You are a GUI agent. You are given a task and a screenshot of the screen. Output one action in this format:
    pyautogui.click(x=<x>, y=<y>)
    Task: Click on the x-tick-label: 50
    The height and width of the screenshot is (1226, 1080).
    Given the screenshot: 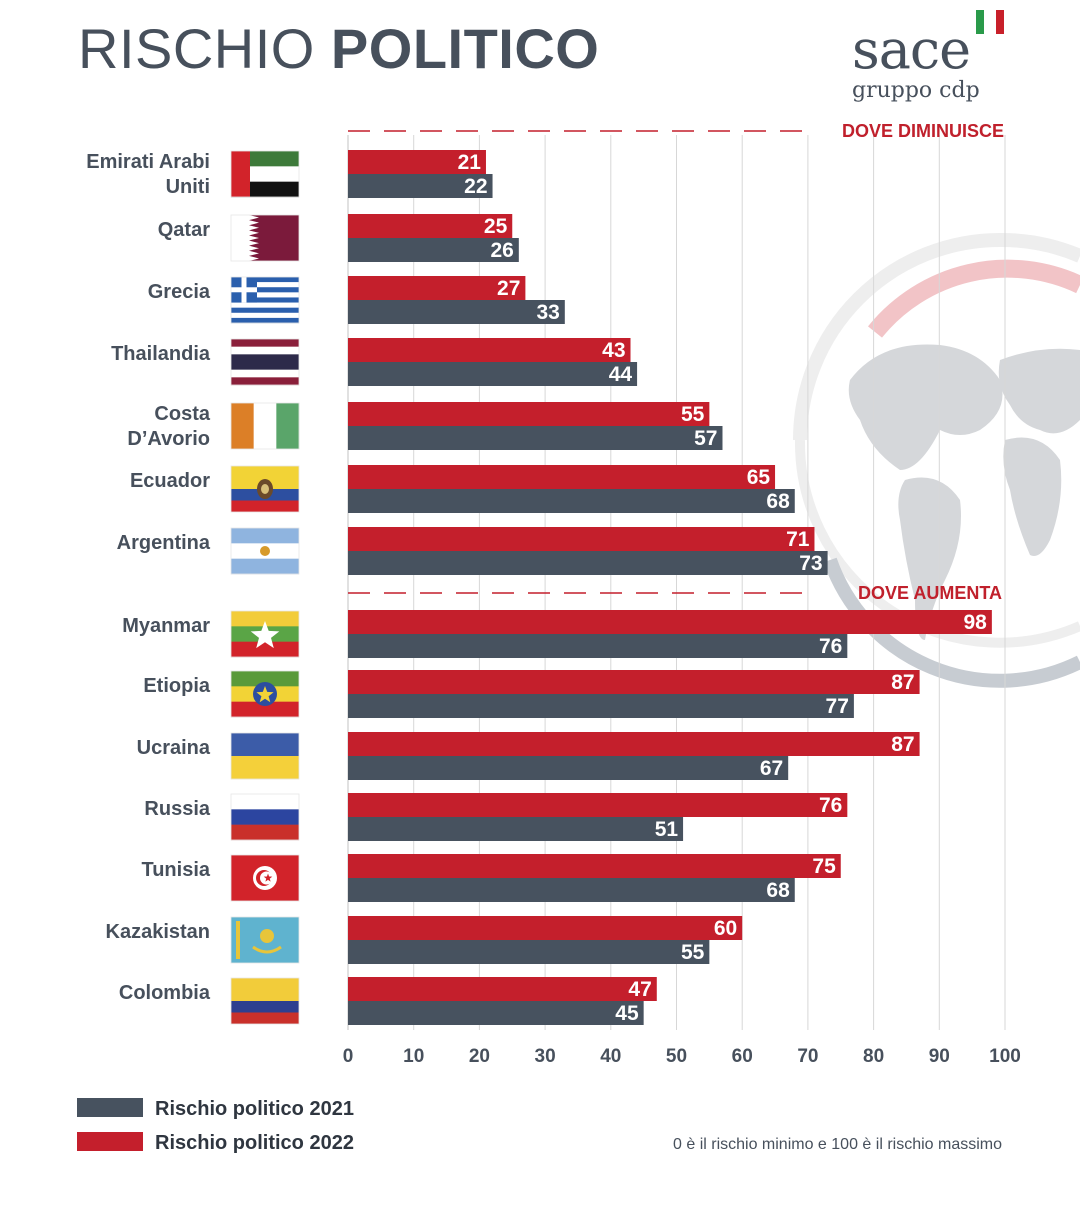 What is the action you would take?
    pyautogui.click(x=676, y=1056)
    